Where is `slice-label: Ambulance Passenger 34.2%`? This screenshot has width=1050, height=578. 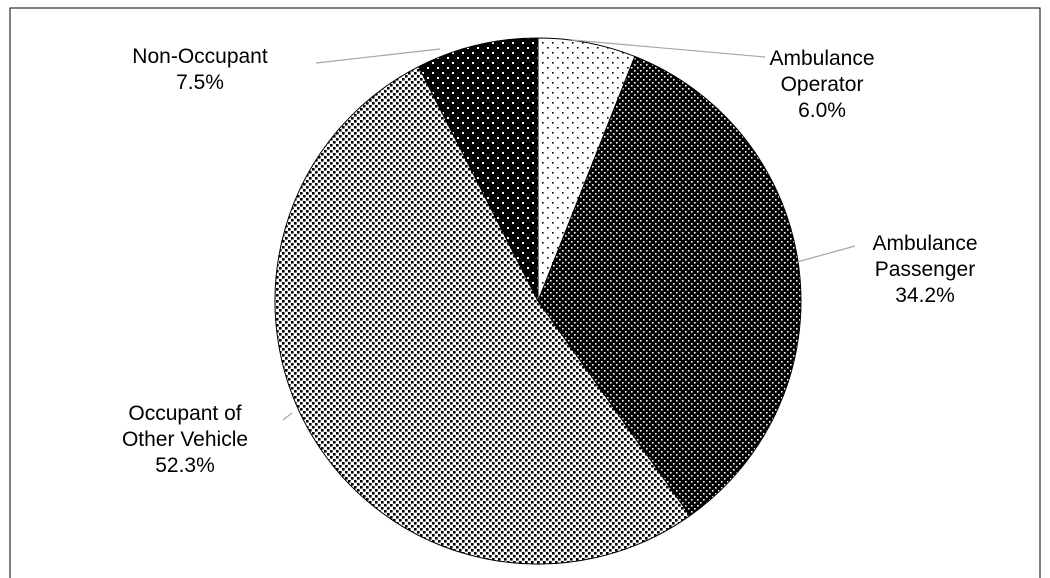 slice-label: Ambulance Passenger 34.2% is located at coordinates (924, 270).